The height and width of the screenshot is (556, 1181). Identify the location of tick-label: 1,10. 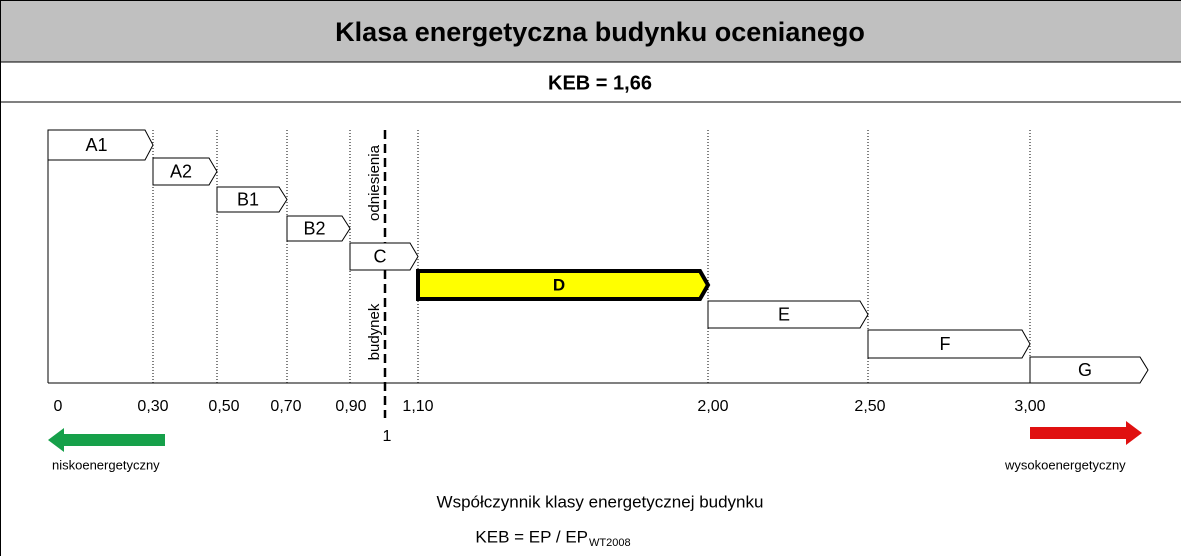
(417, 406).